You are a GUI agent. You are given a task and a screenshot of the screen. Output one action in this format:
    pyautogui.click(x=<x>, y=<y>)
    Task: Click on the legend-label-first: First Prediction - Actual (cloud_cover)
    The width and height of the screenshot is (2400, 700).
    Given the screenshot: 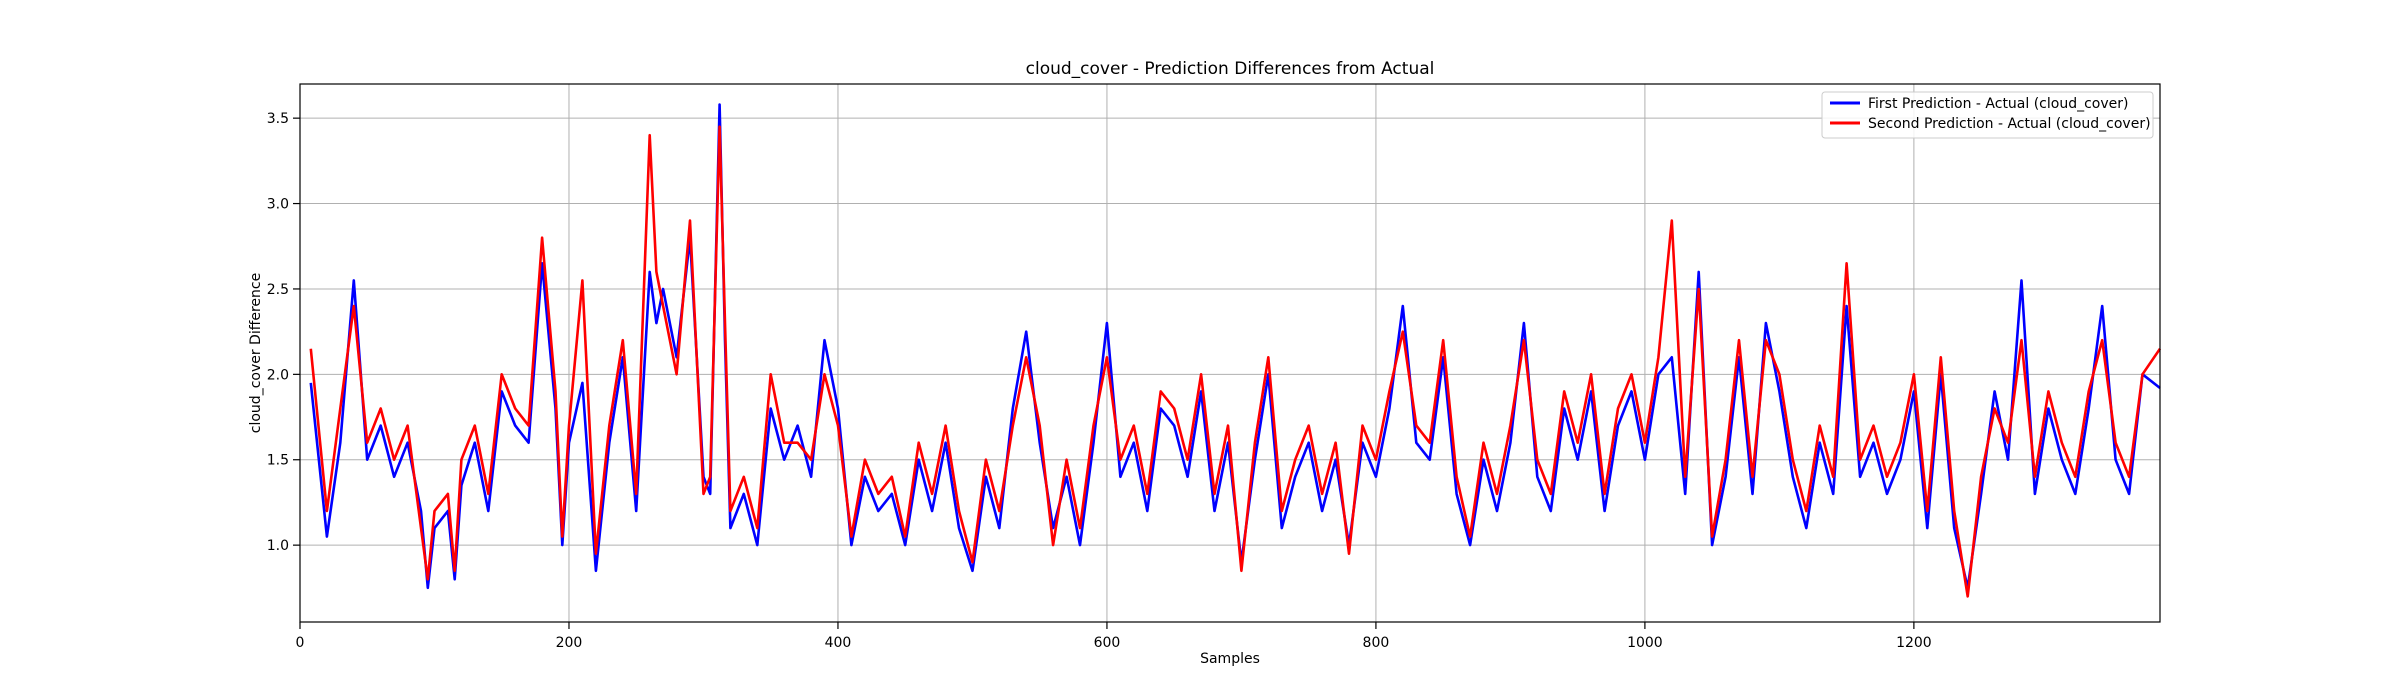 What is the action you would take?
    pyautogui.click(x=1998, y=104)
    